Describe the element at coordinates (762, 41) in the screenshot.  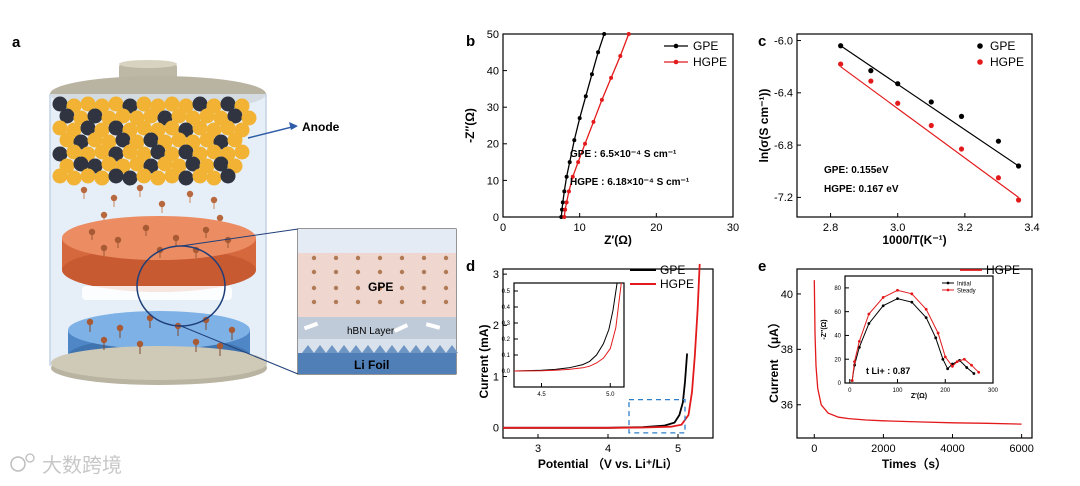
I see `panel-c-letter: c` at that location.